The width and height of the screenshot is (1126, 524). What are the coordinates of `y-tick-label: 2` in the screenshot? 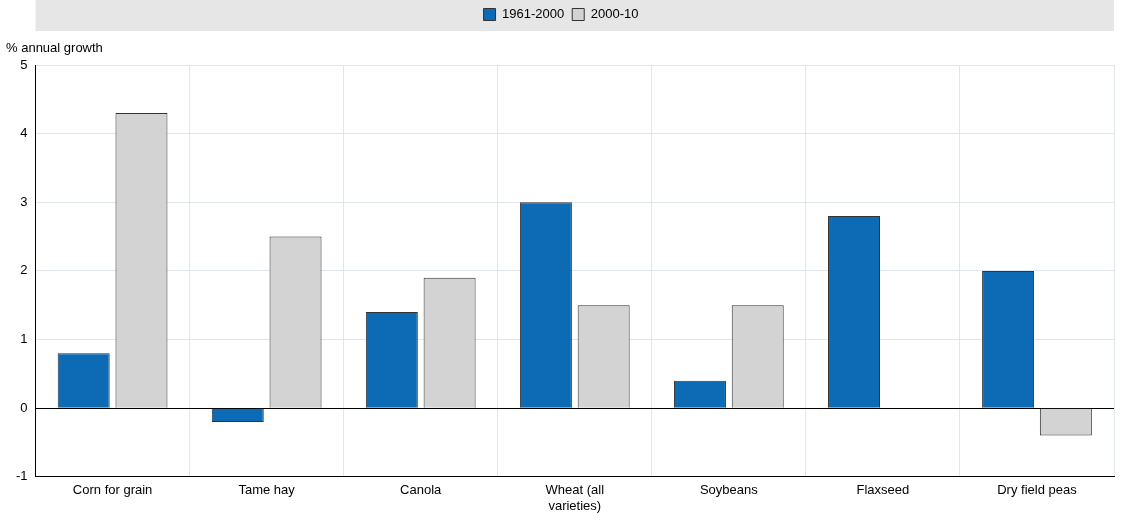 It's located at (24, 270).